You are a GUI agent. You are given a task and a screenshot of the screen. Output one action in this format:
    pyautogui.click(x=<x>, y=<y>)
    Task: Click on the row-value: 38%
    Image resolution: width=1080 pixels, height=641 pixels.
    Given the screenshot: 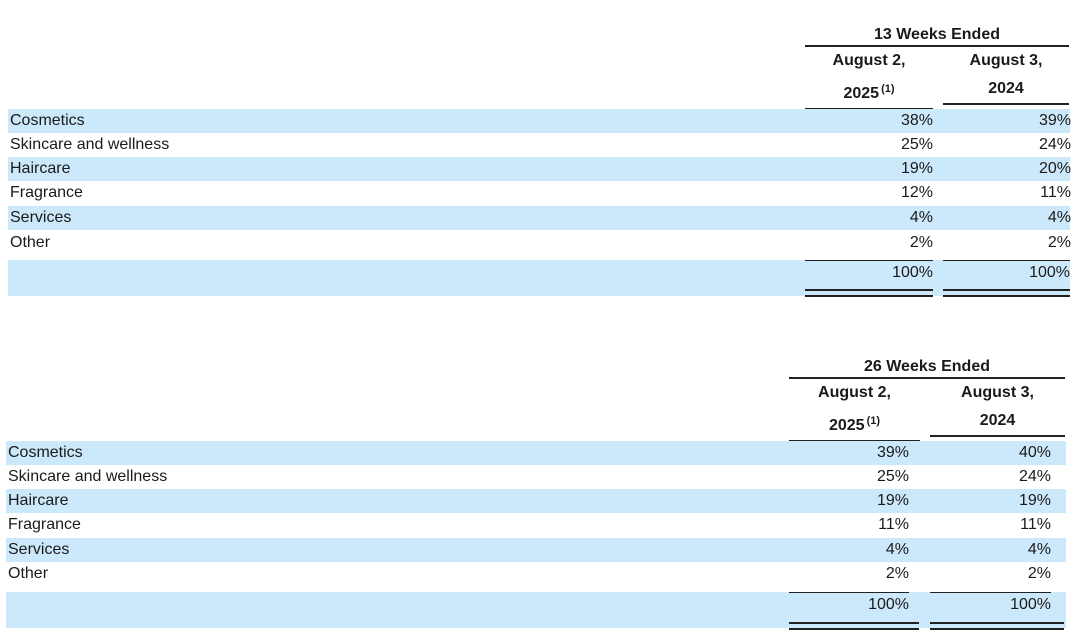 What is the action you would take?
    pyautogui.click(x=916, y=120)
    